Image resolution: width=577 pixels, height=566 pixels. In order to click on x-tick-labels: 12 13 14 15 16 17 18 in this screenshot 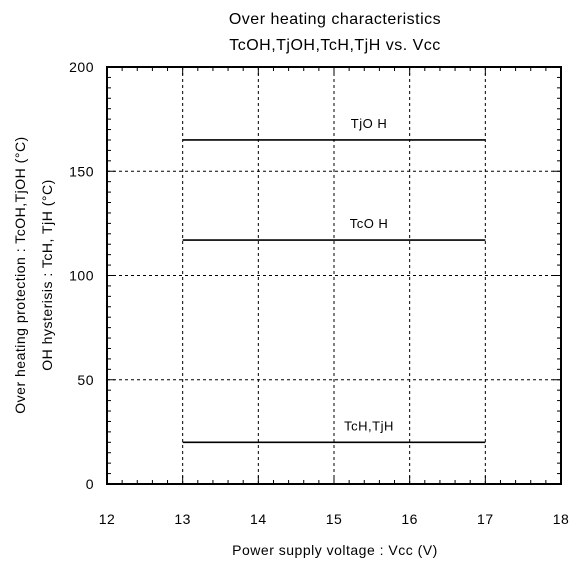, I will do `click(334, 519)`.